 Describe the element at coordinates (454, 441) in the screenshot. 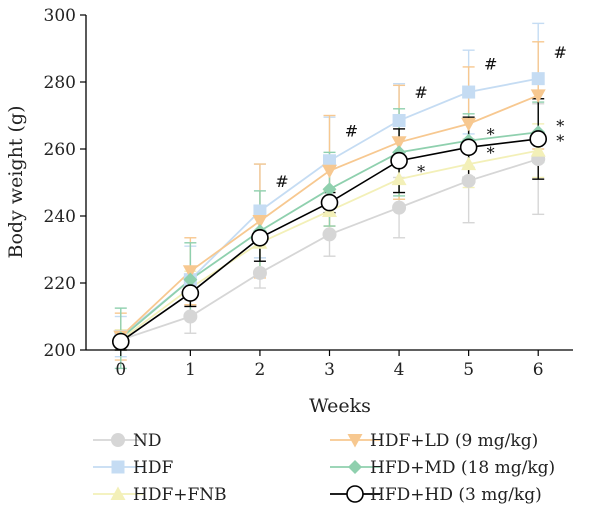

I see `legend-label: HDF+LD (9 mg/kg)` at that location.